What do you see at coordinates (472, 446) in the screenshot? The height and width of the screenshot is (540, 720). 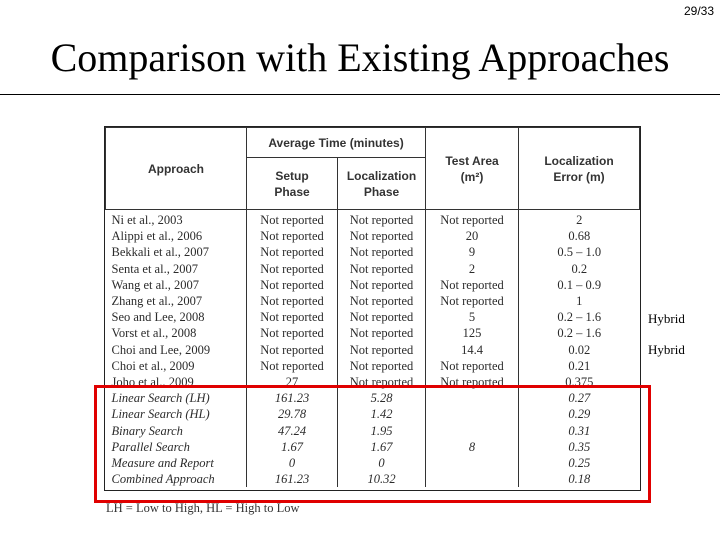 I see `row-test-area: 8` at bounding box center [472, 446].